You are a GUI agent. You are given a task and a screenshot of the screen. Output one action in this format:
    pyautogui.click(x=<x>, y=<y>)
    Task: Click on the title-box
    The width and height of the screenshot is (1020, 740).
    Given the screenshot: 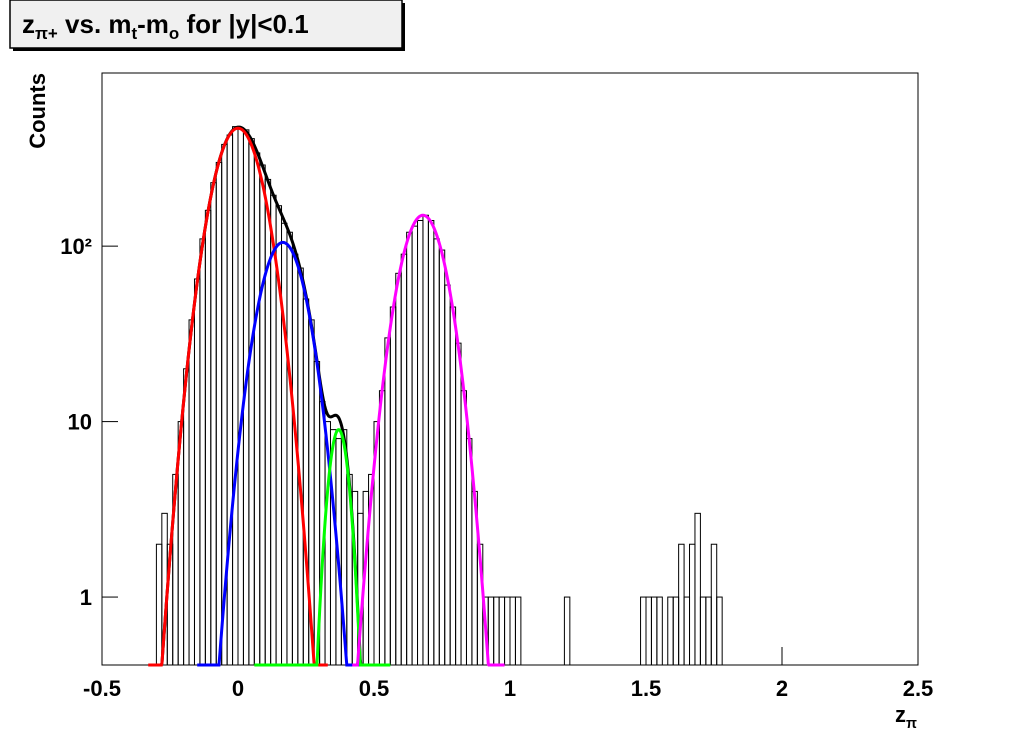 What is the action you would take?
    pyautogui.click(x=206, y=24)
    